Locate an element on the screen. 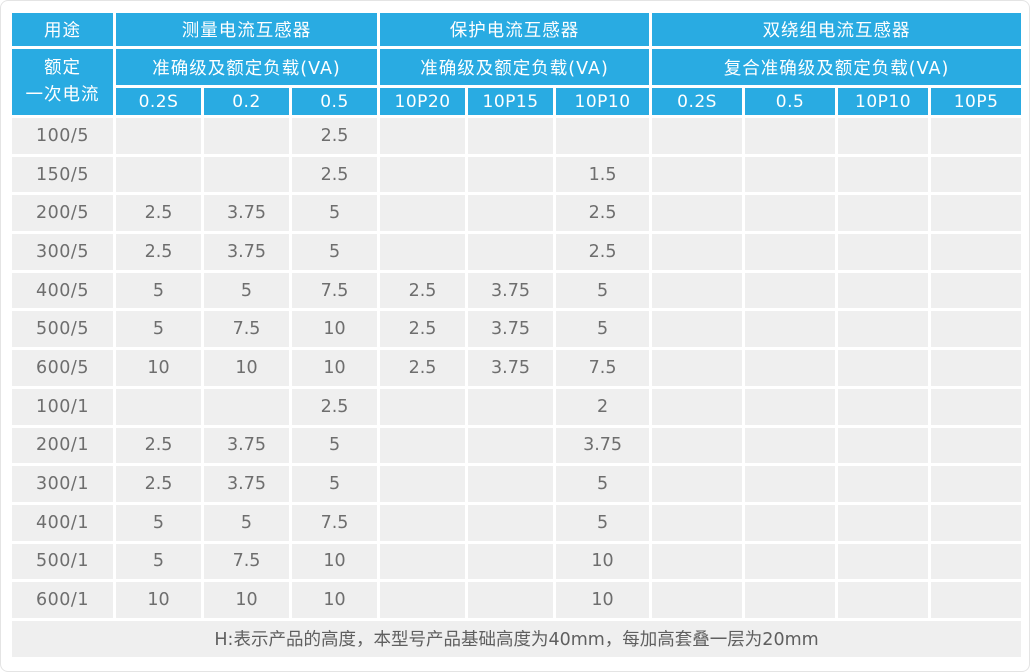  table-row: 150/5 2.5 1.5 is located at coordinates (517, 174).